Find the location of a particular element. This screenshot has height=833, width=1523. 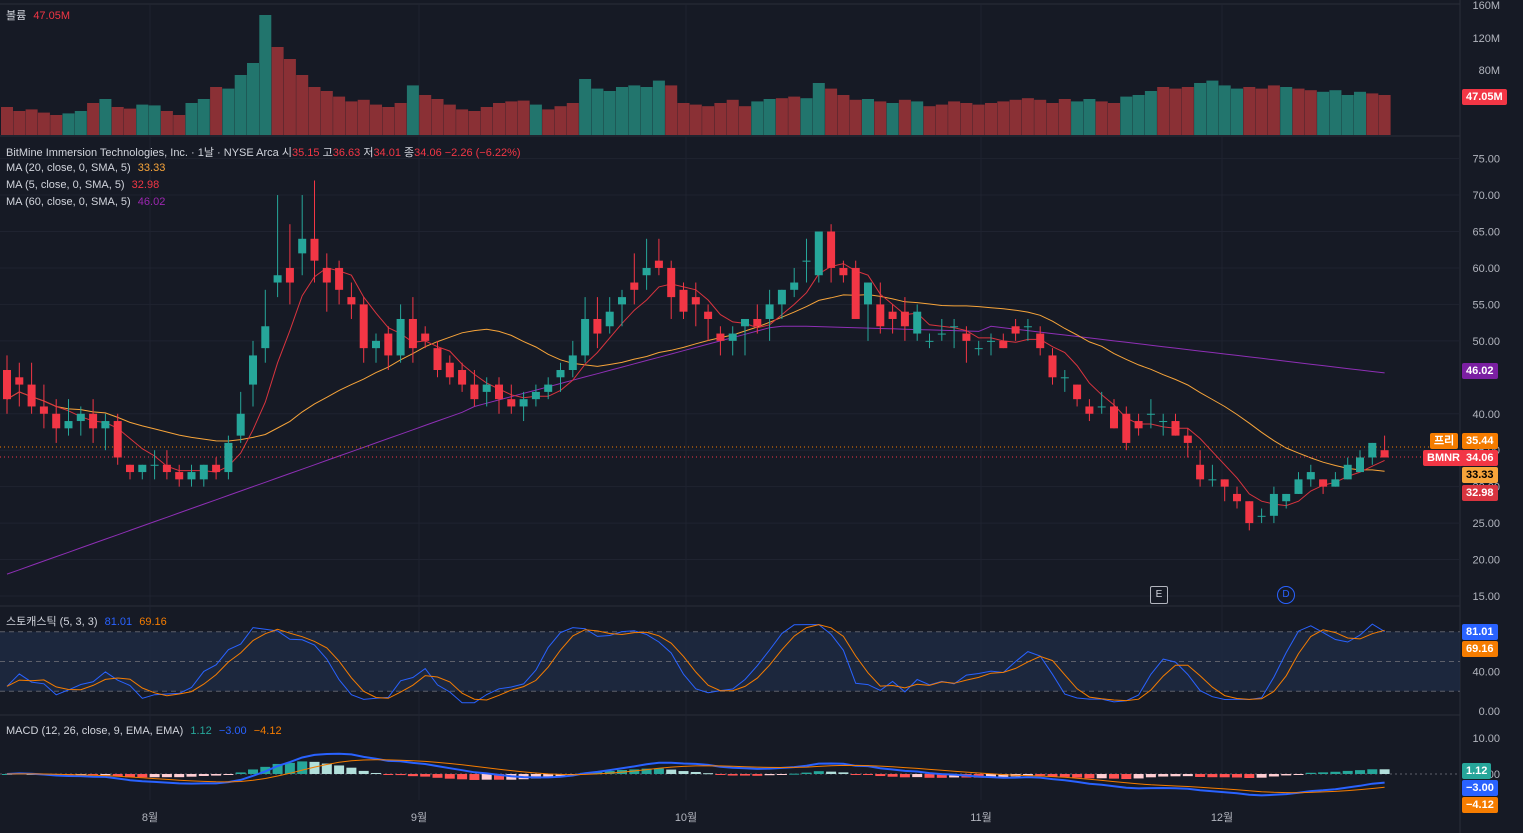

volume-value: 47.05M is located at coordinates (52, 16).